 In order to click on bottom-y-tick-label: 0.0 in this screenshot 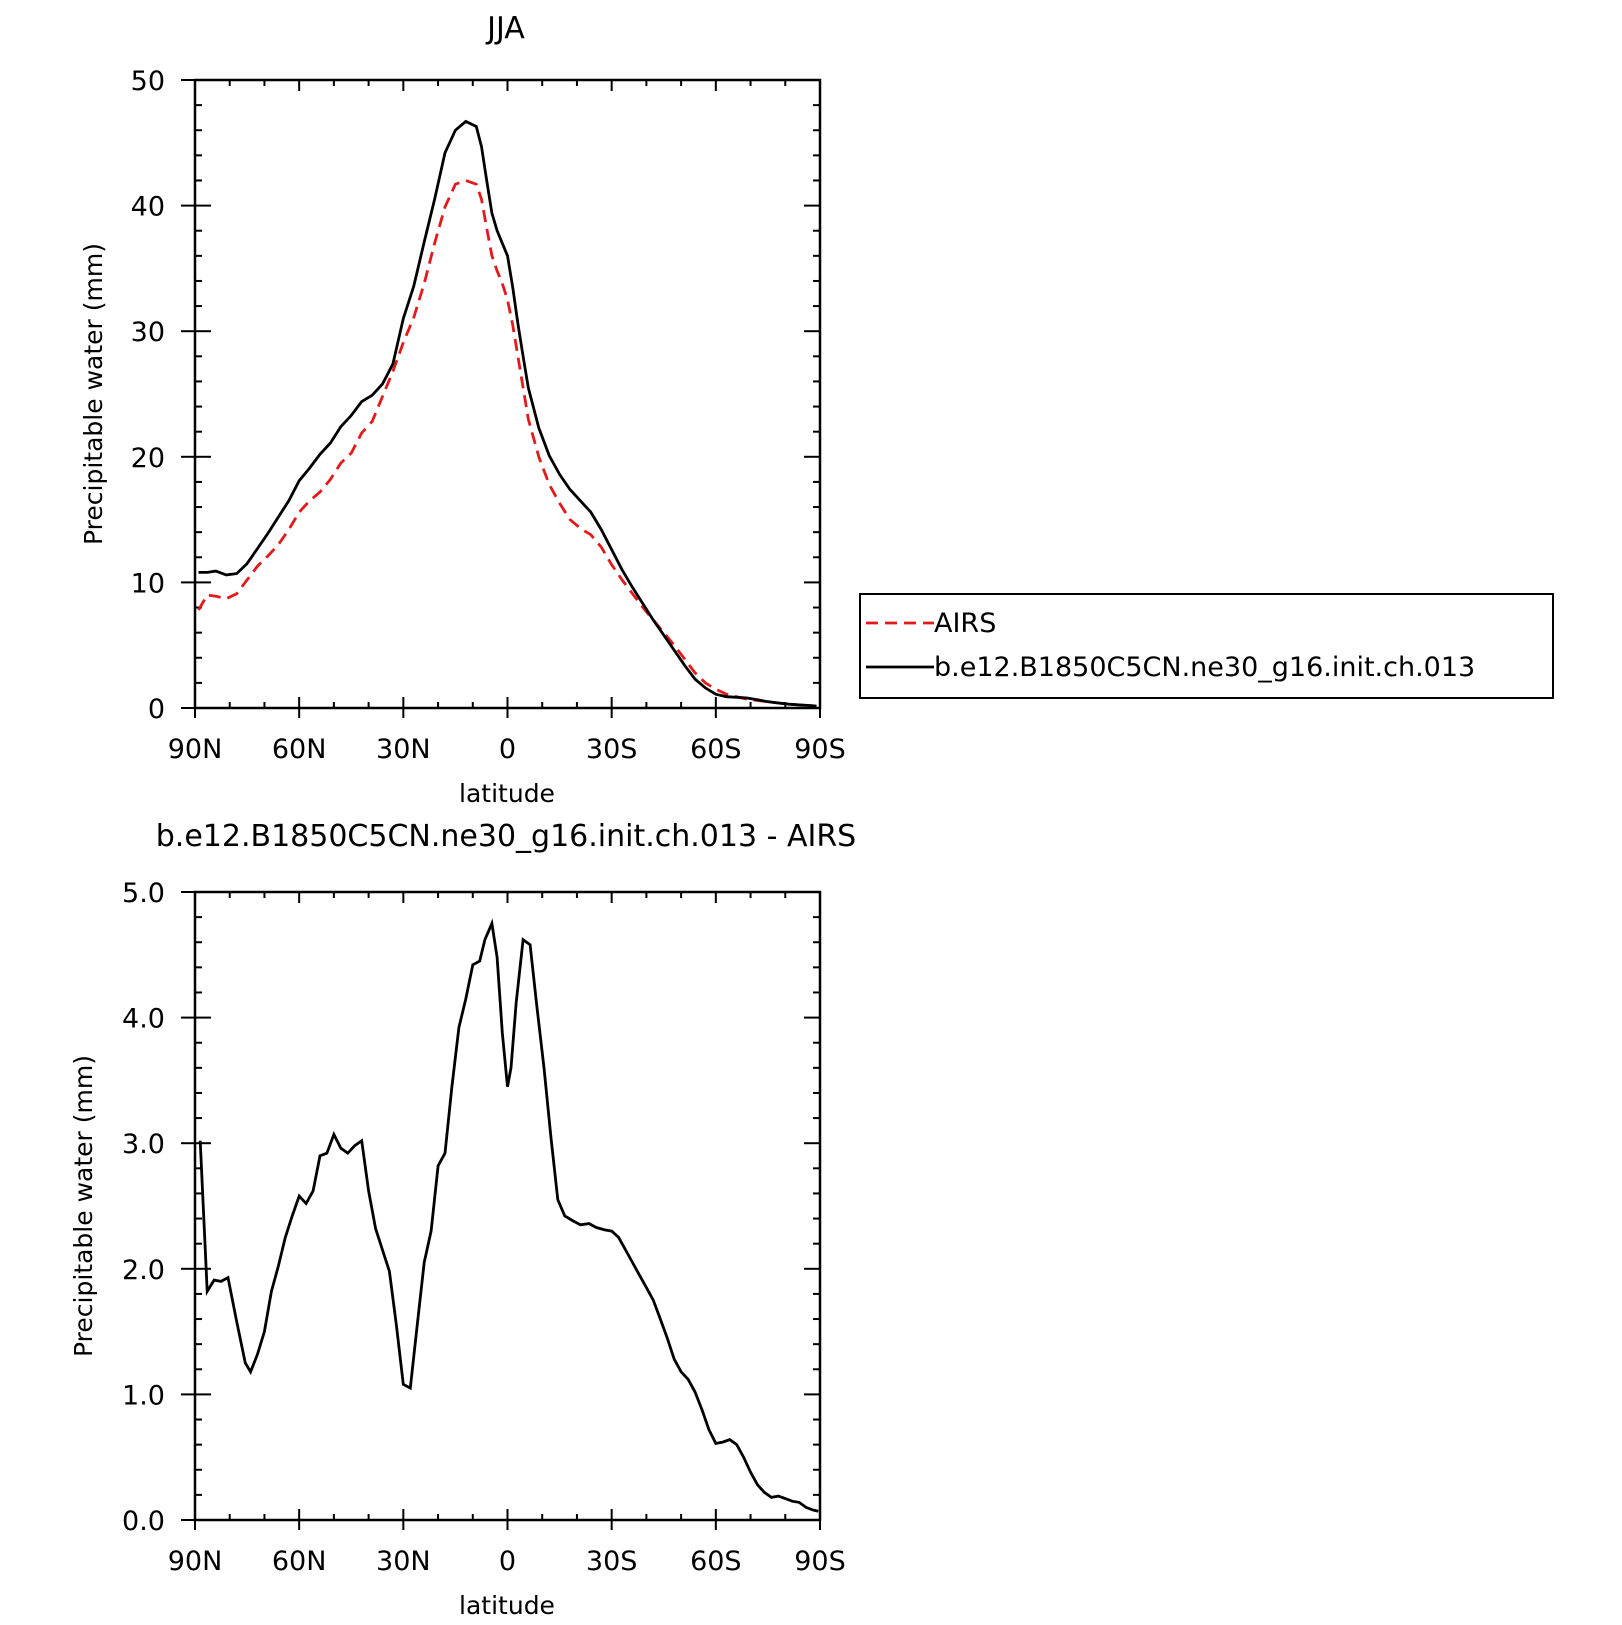, I will do `click(143, 1521)`.